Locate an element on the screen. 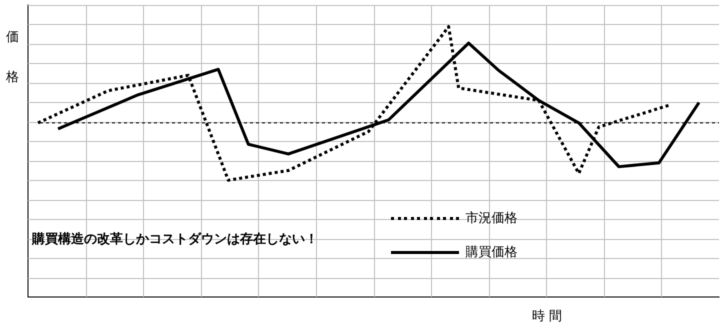  x-axis-title: 時 間 is located at coordinates (547, 316).